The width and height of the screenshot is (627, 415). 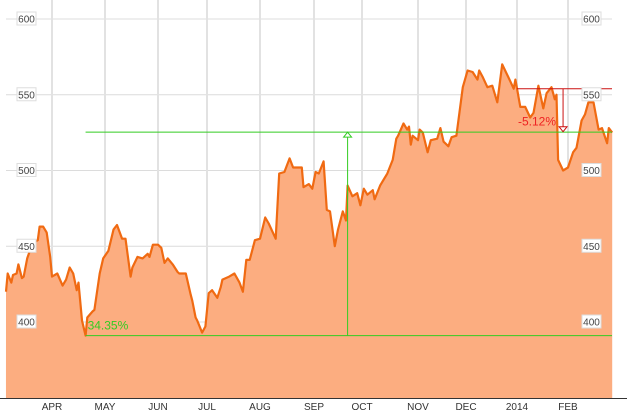 I want to click on gain-label: 34.35%, so click(x=108, y=326).